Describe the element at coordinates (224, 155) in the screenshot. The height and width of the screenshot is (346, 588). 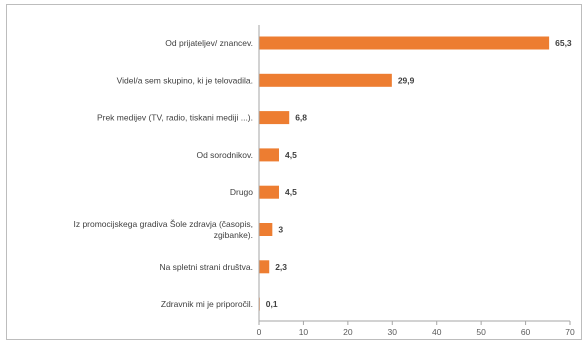
I see `category-label: Od sorodnikov.` at that location.